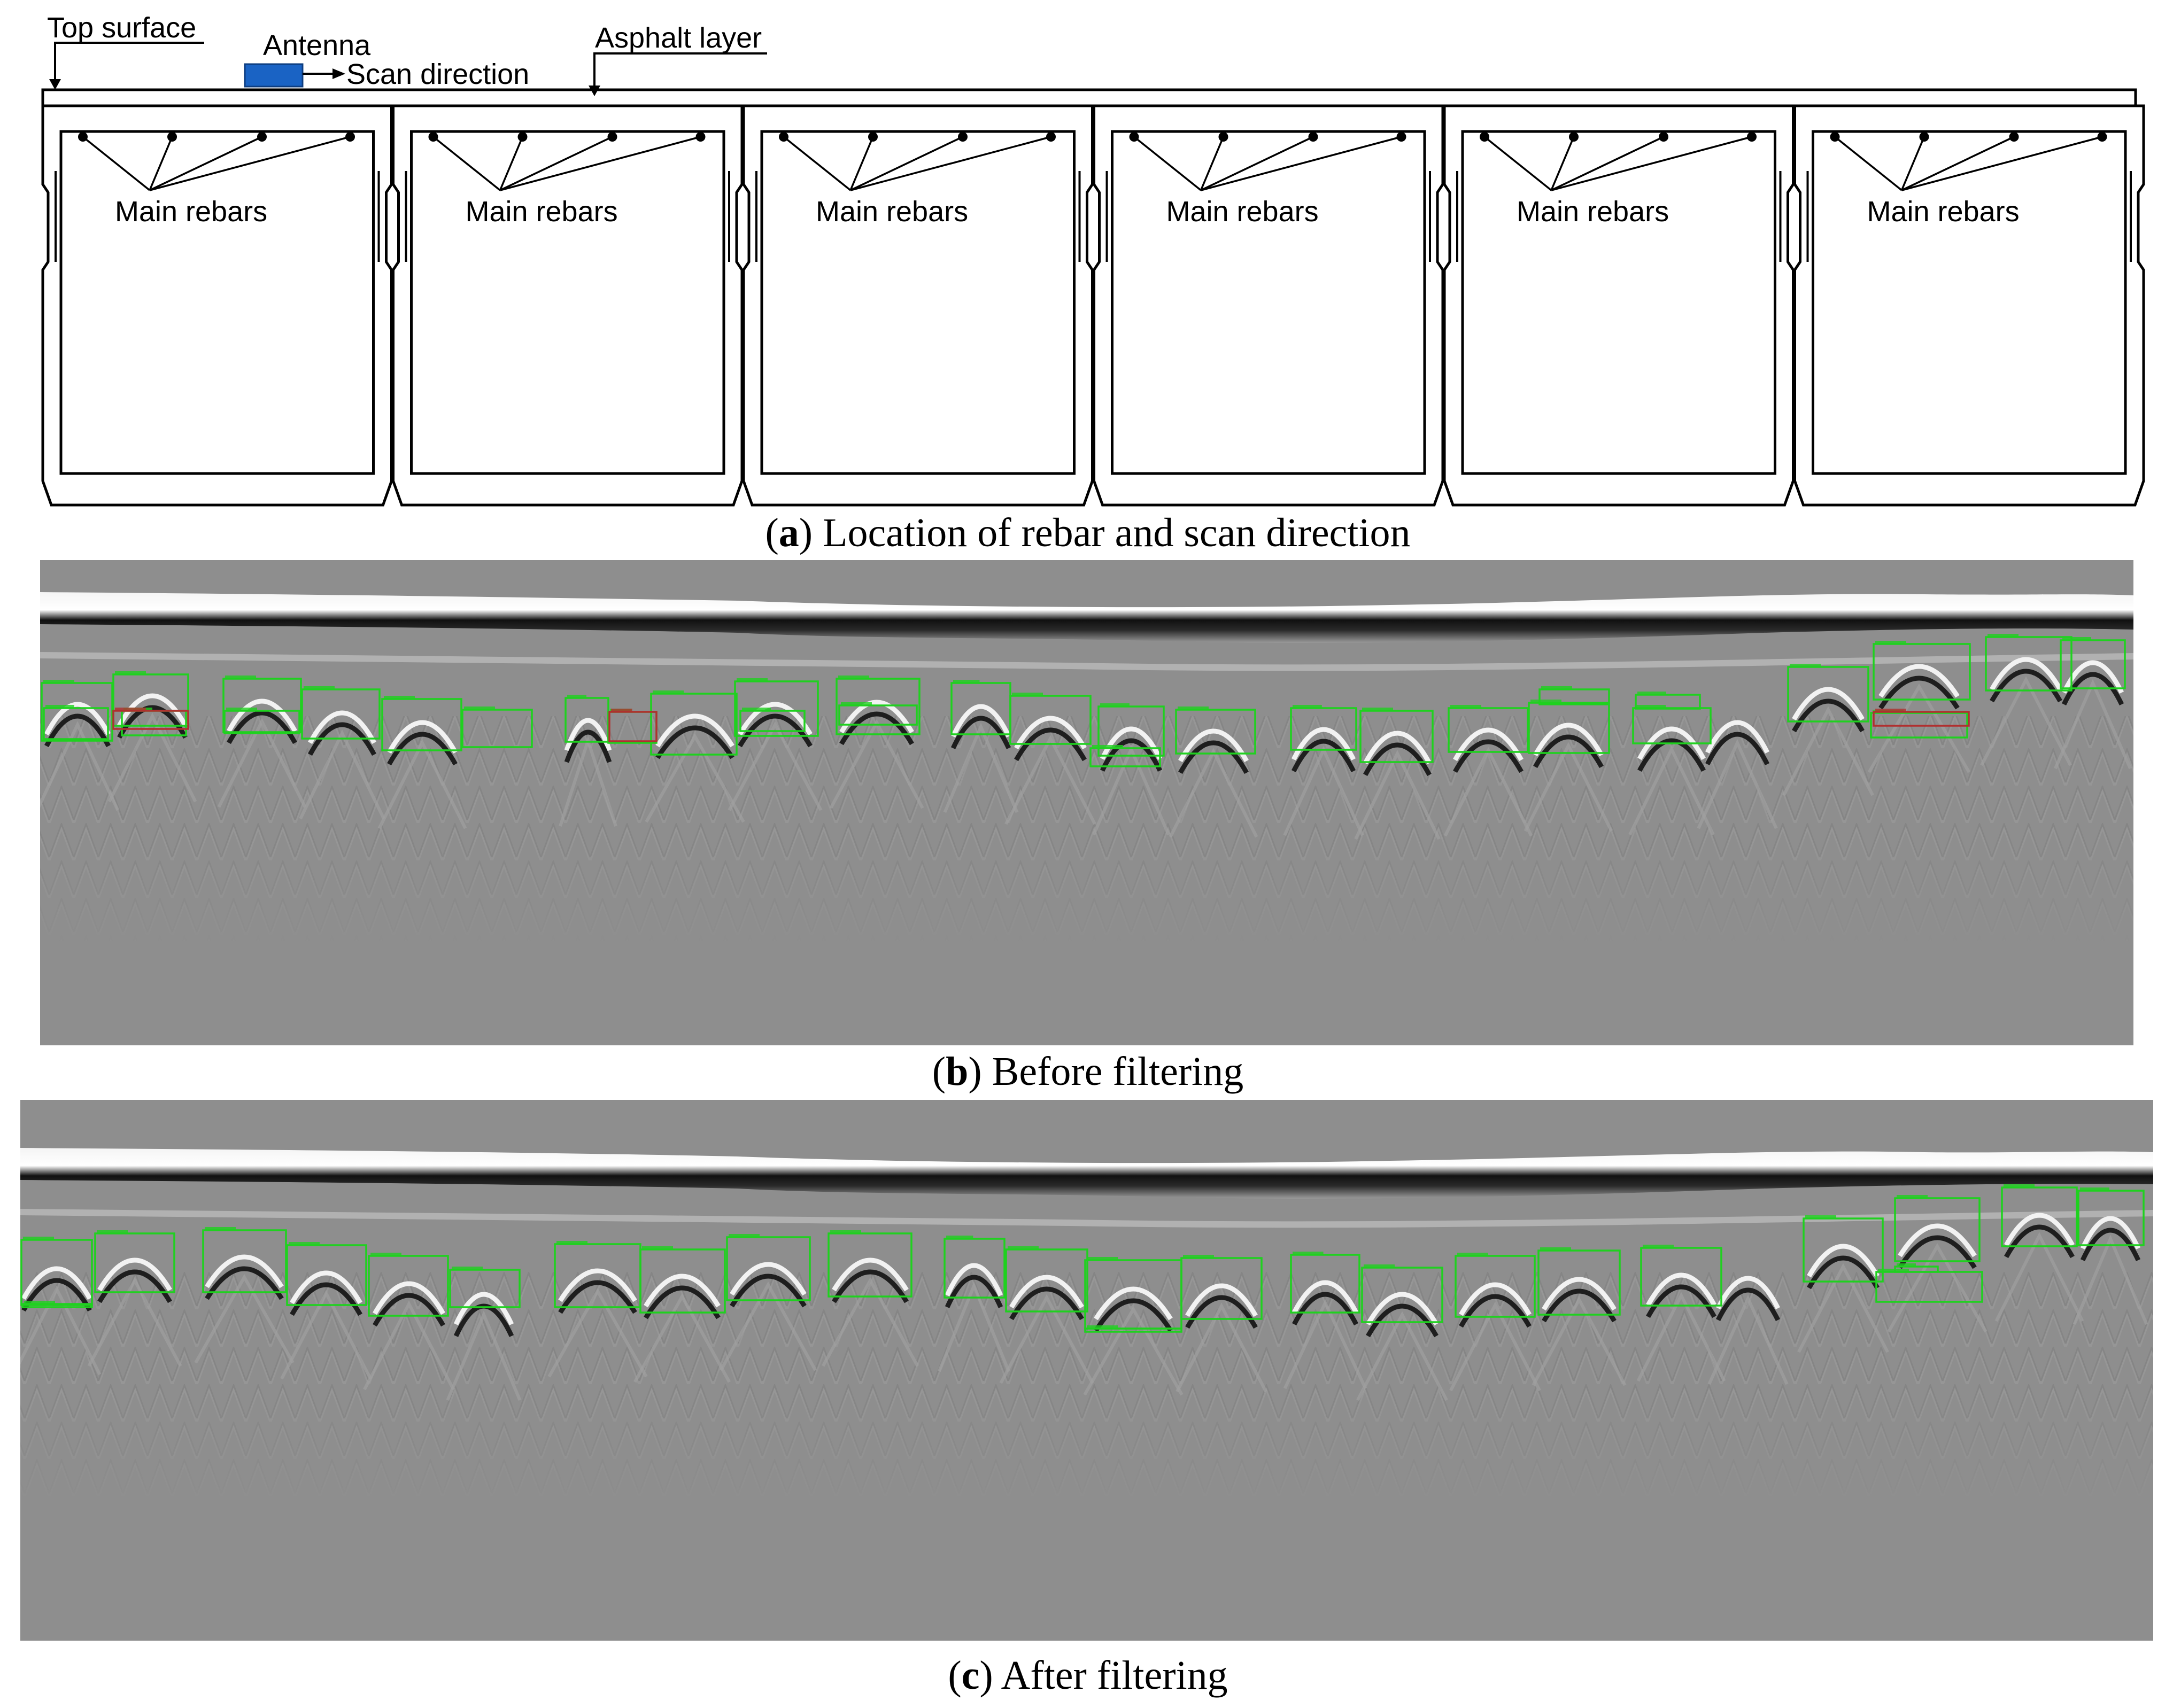 The image size is (2173, 1708). Describe the element at coordinates (1086, 1218) in the screenshot. I see `radargram-c-reflection-line` at that location.